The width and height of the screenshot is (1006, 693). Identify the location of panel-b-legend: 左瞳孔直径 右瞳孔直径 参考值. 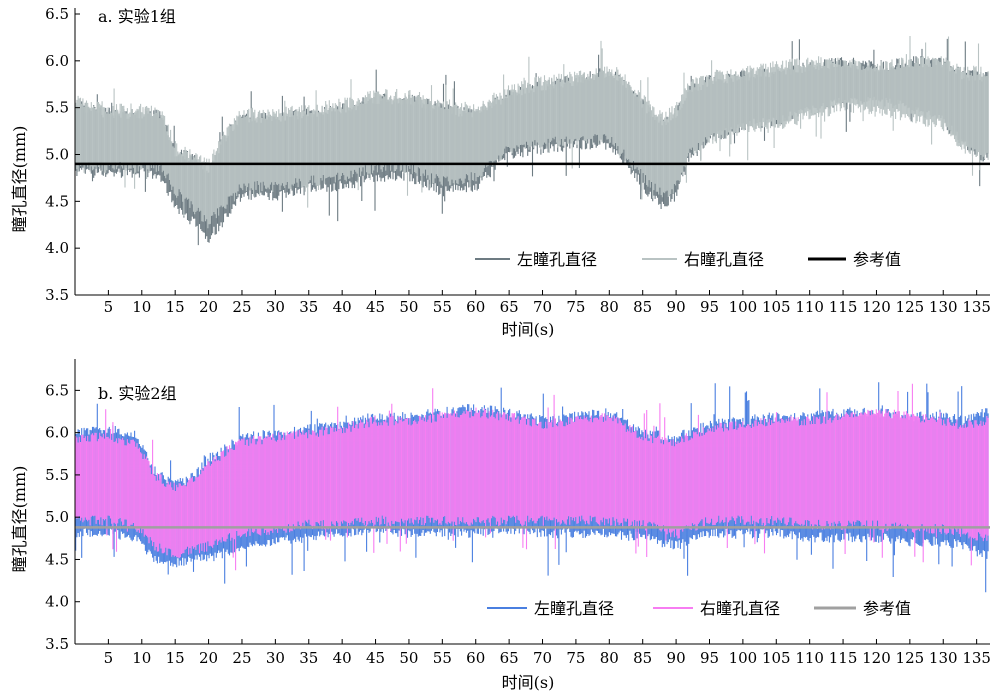
(699, 608).